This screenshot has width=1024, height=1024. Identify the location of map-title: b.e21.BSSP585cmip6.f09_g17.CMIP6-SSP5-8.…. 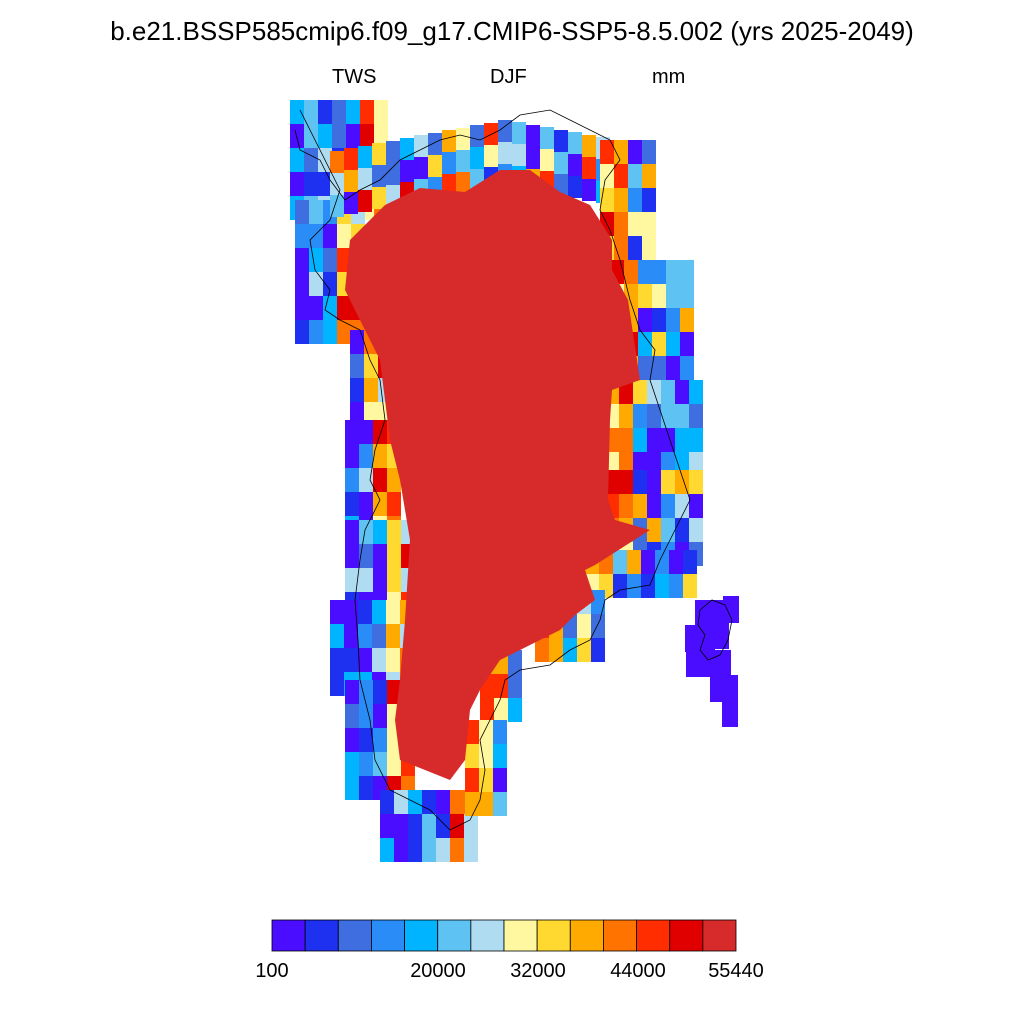
(512, 31).